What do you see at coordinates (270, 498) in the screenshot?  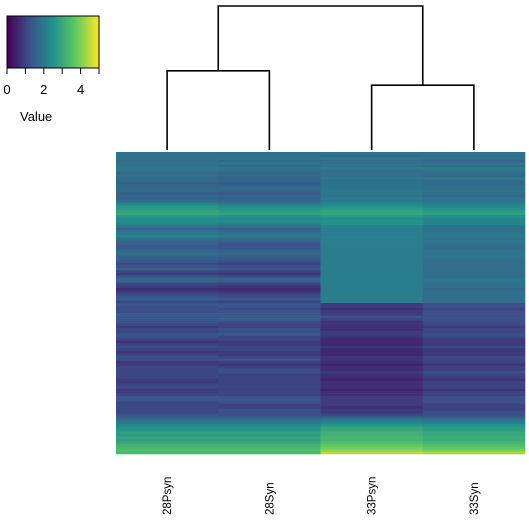 I see `column-label: 28Syn` at bounding box center [270, 498].